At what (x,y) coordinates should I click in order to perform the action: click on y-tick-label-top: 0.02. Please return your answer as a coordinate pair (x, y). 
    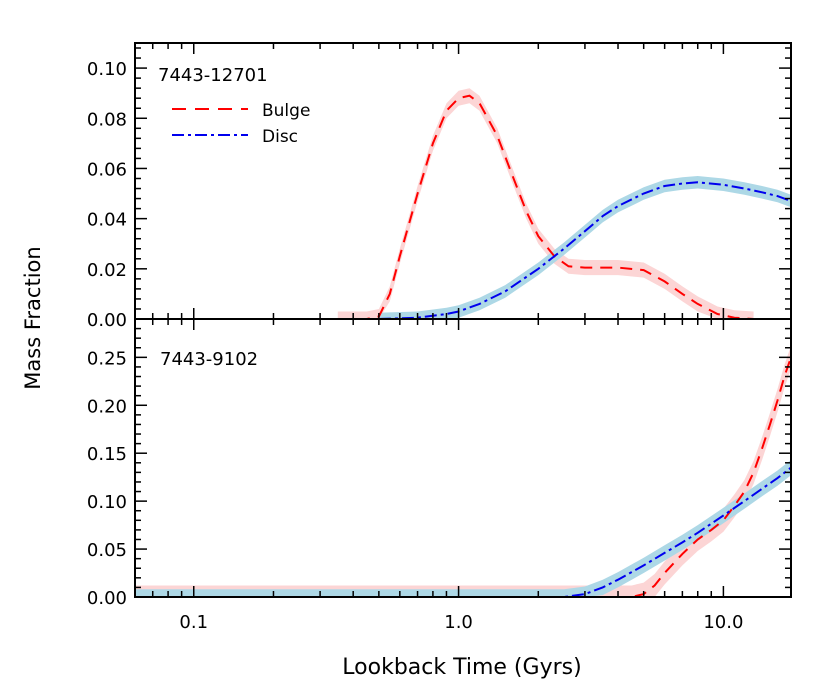
    Looking at the image, I should click on (107, 270).